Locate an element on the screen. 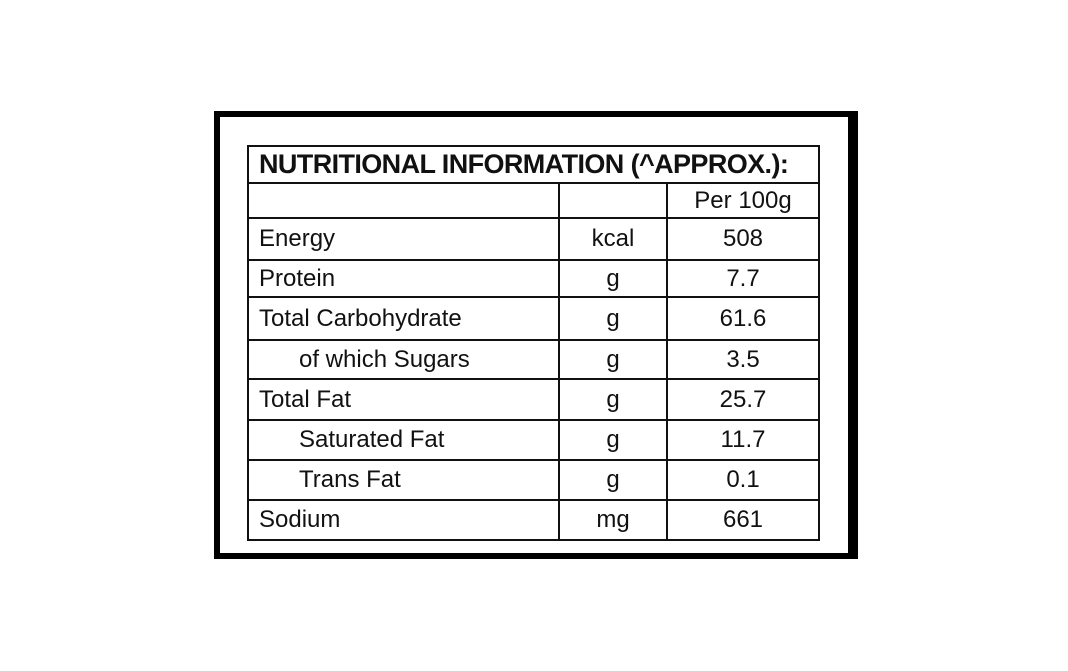 The width and height of the screenshot is (1068, 671). table-row: Trans Fat g 0.1 is located at coordinates (533, 480).